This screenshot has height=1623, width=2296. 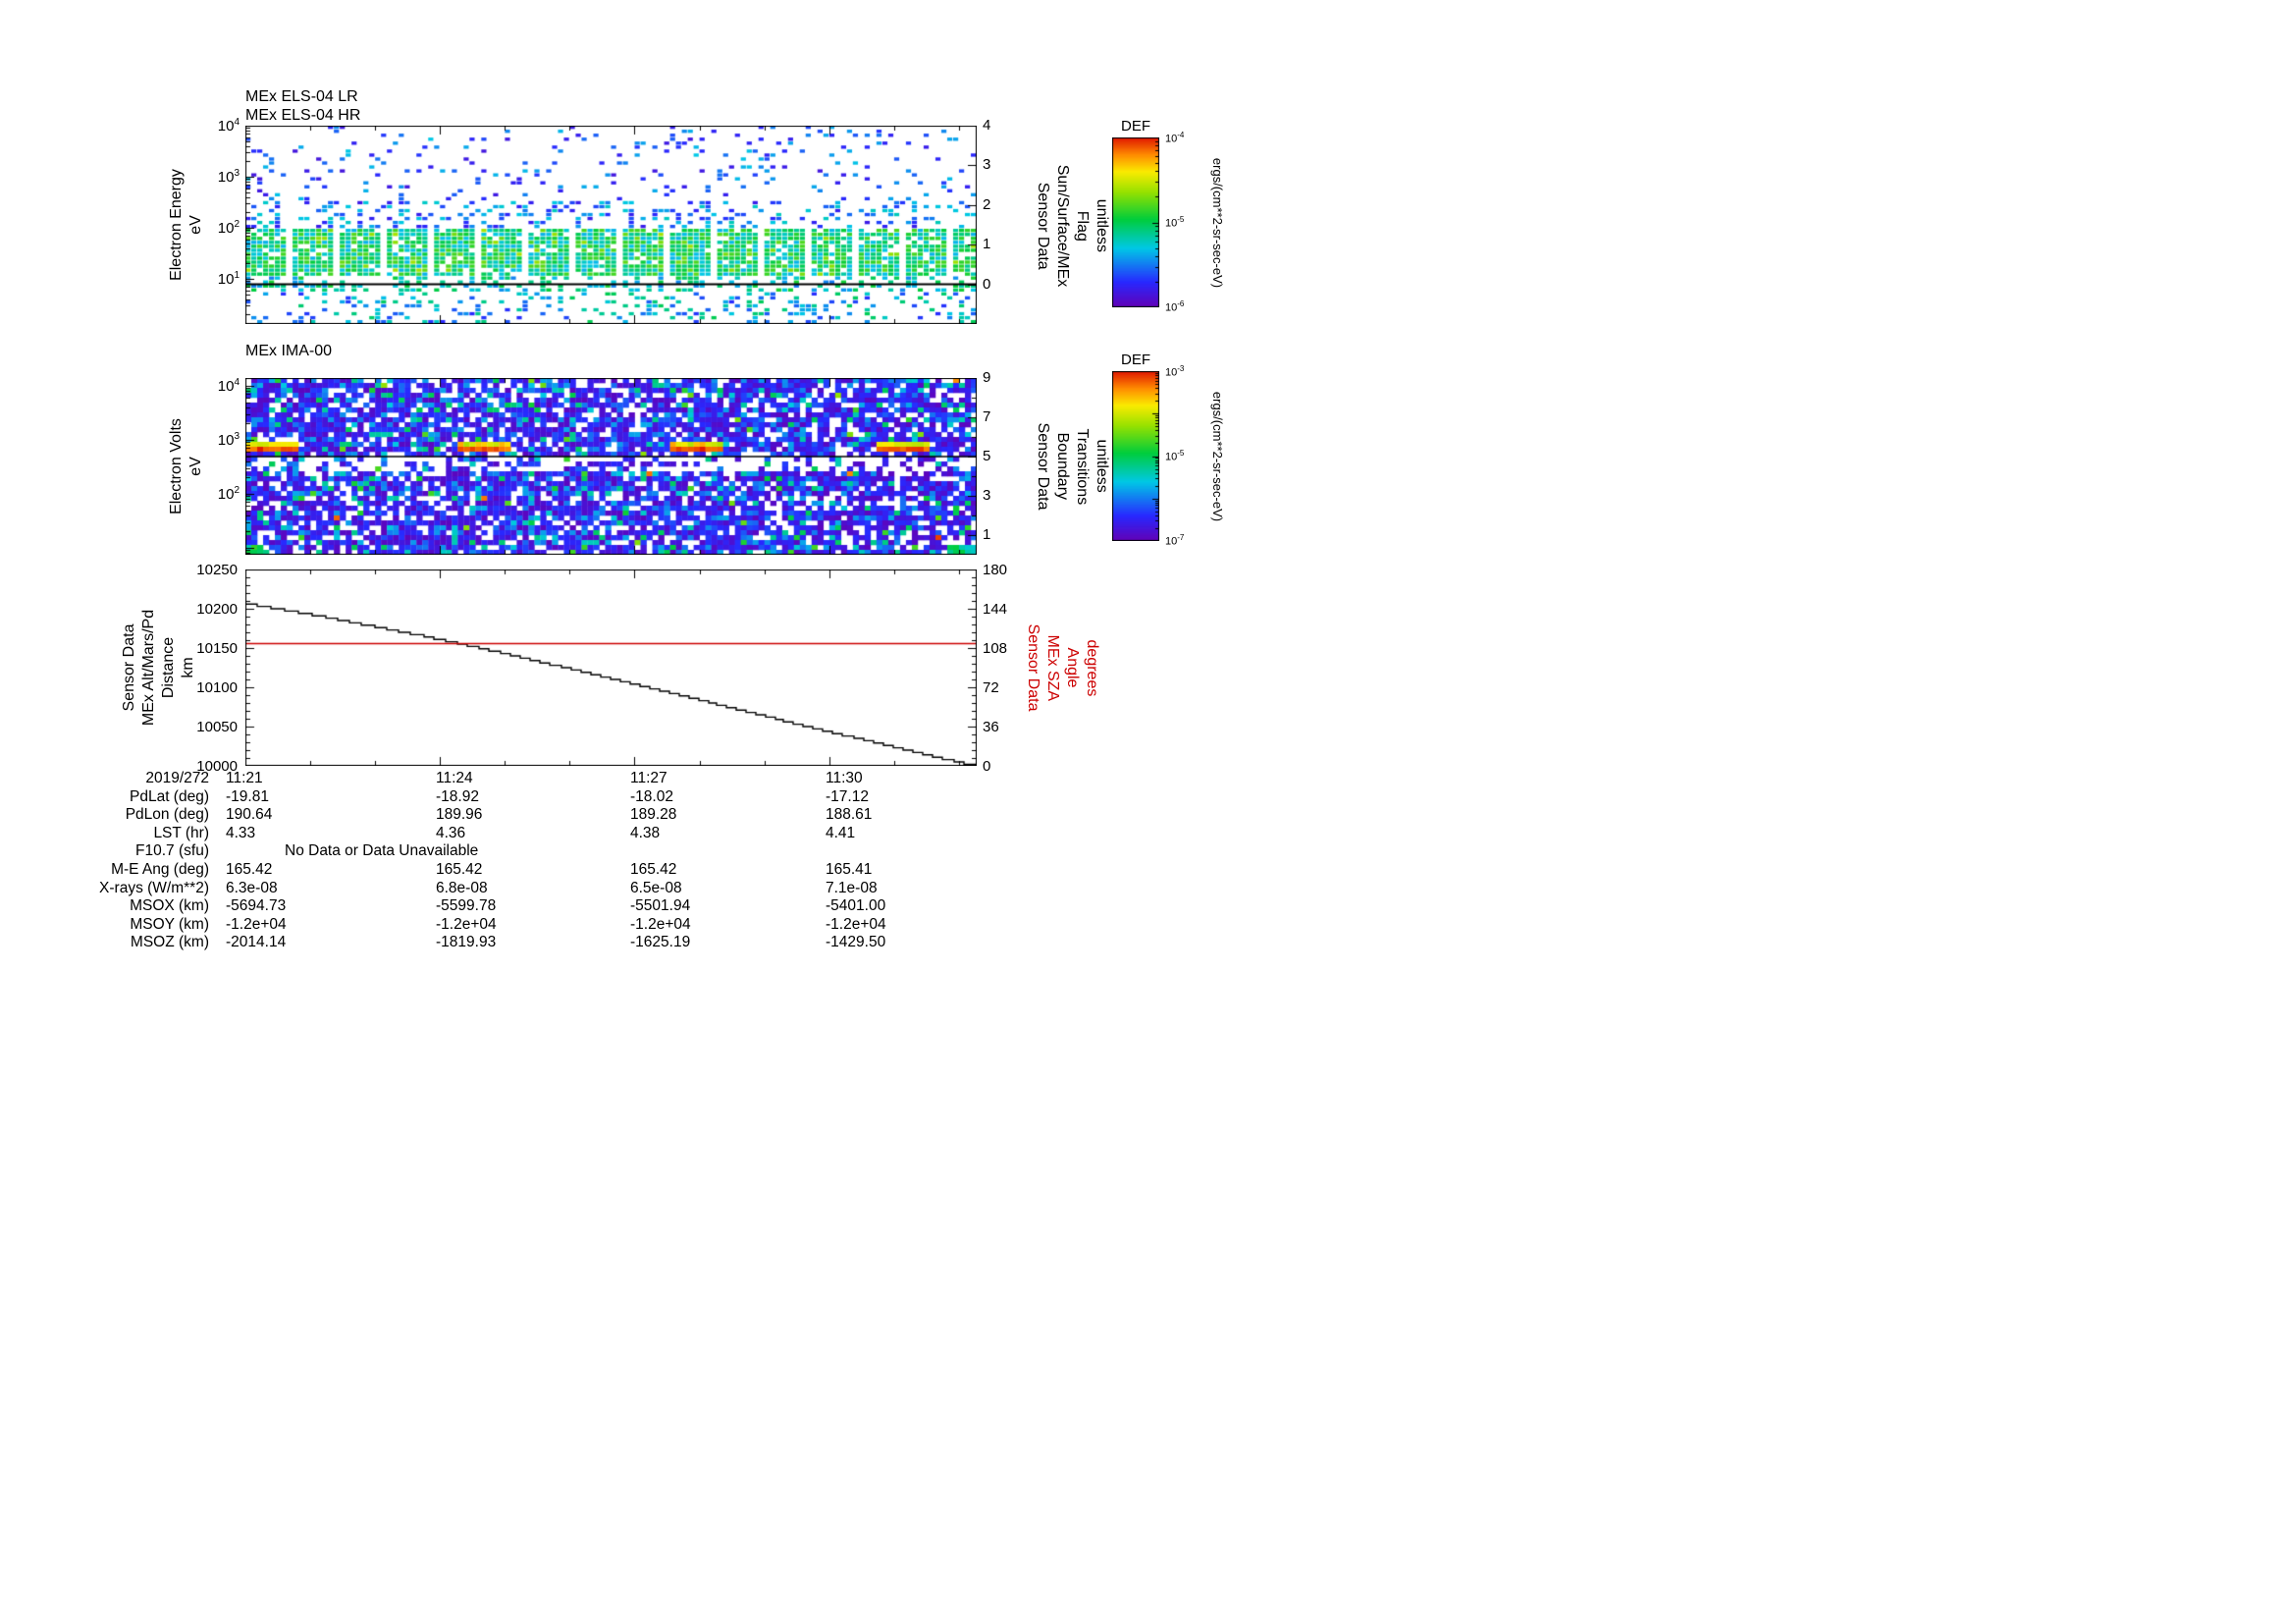 I want to click on table-cell-value: 4.38, so click(x=645, y=832).